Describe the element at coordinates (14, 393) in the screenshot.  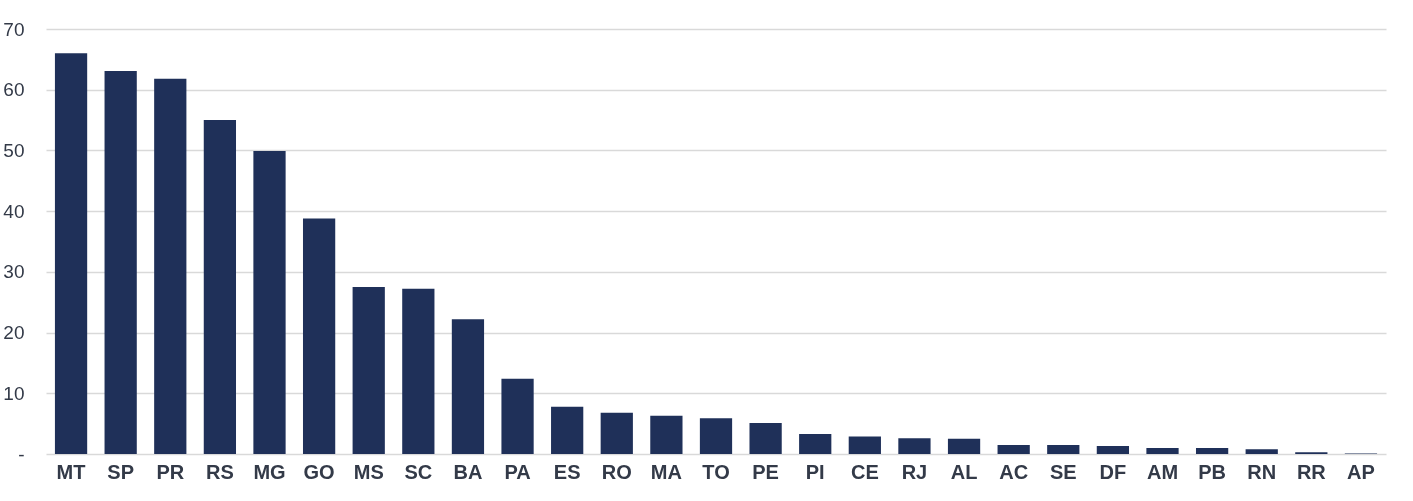
I see `y-tick-label: 10` at that location.